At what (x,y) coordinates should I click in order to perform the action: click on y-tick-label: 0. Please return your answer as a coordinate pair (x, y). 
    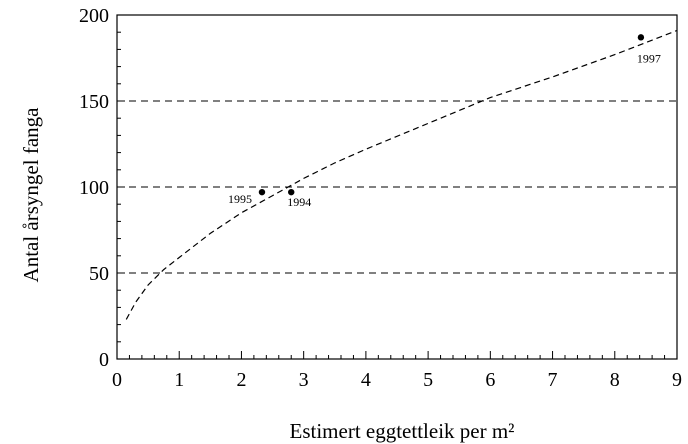
    Looking at the image, I should click on (104, 360).